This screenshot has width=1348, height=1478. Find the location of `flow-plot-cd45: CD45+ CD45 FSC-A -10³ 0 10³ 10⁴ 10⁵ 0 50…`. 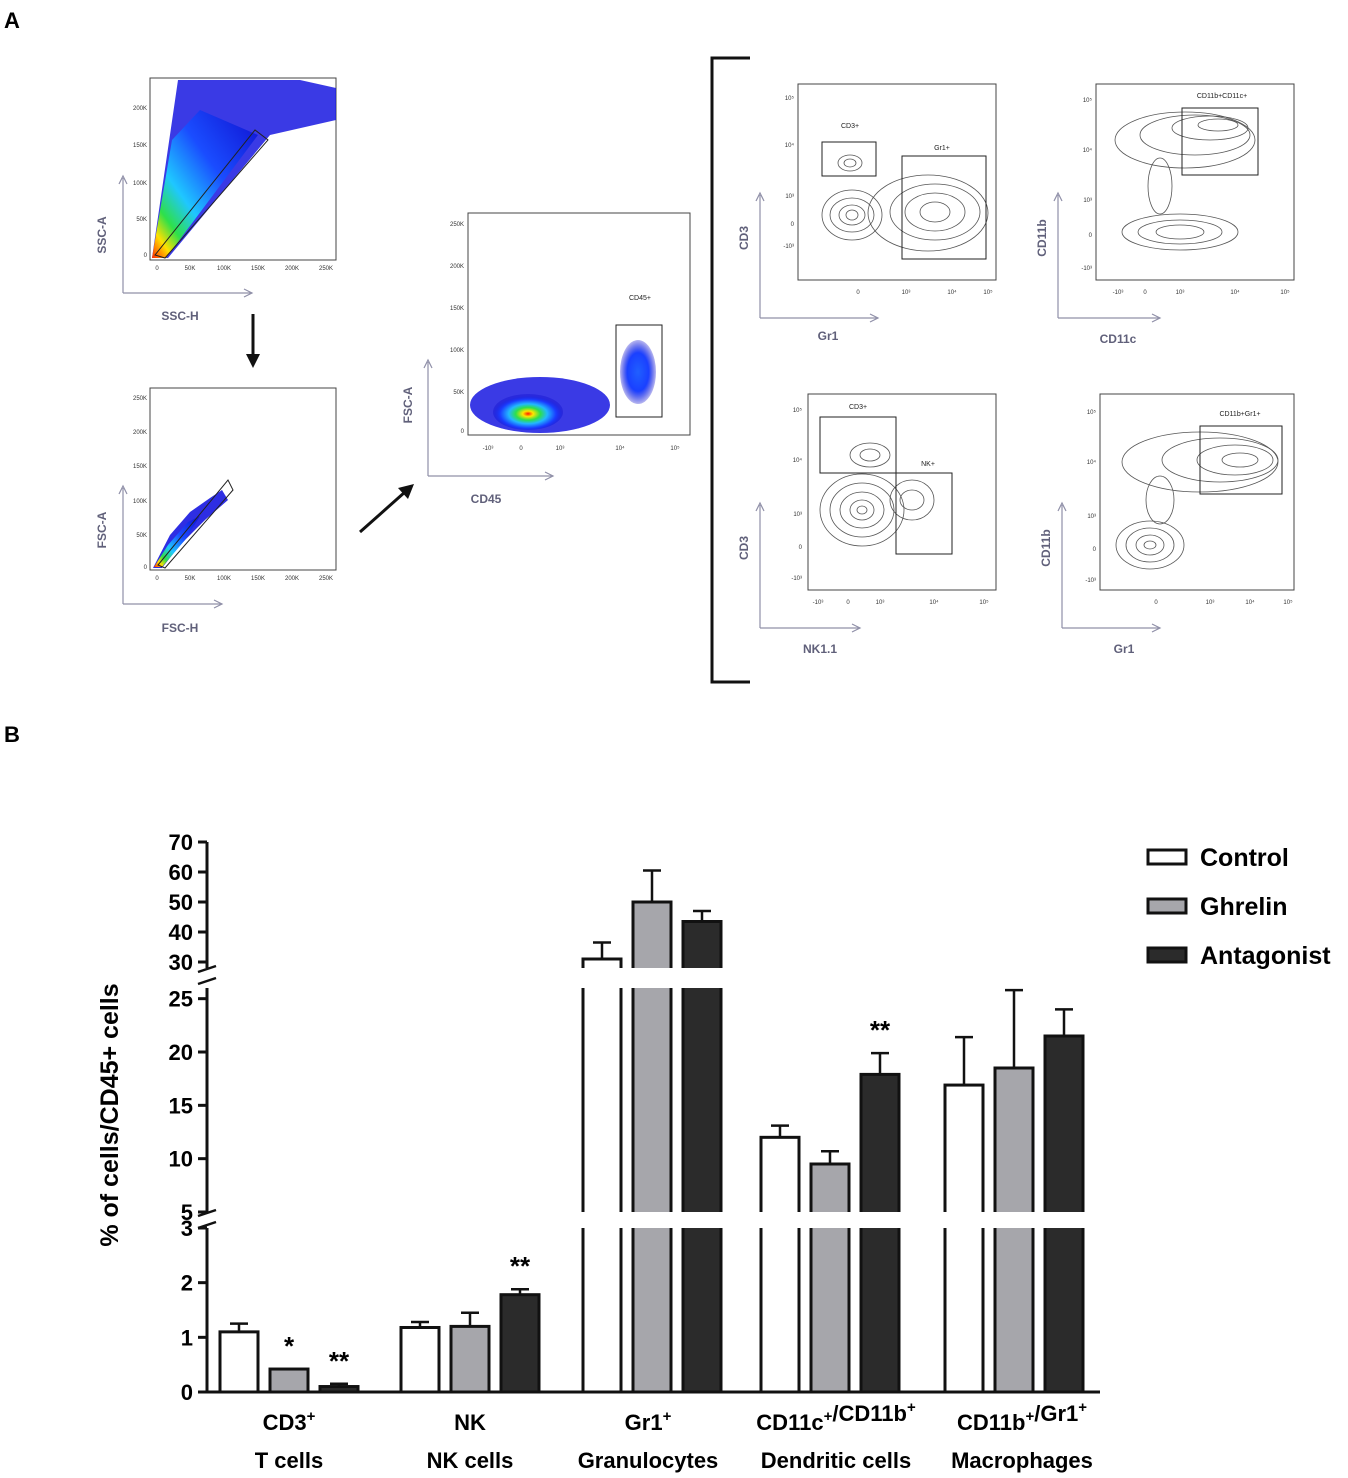

flow-plot-cd45: CD45+ CD45 FSC-A -10³ 0 10³ 10⁴ 10⁵ 0 50… is located at coordinates (546, 359).